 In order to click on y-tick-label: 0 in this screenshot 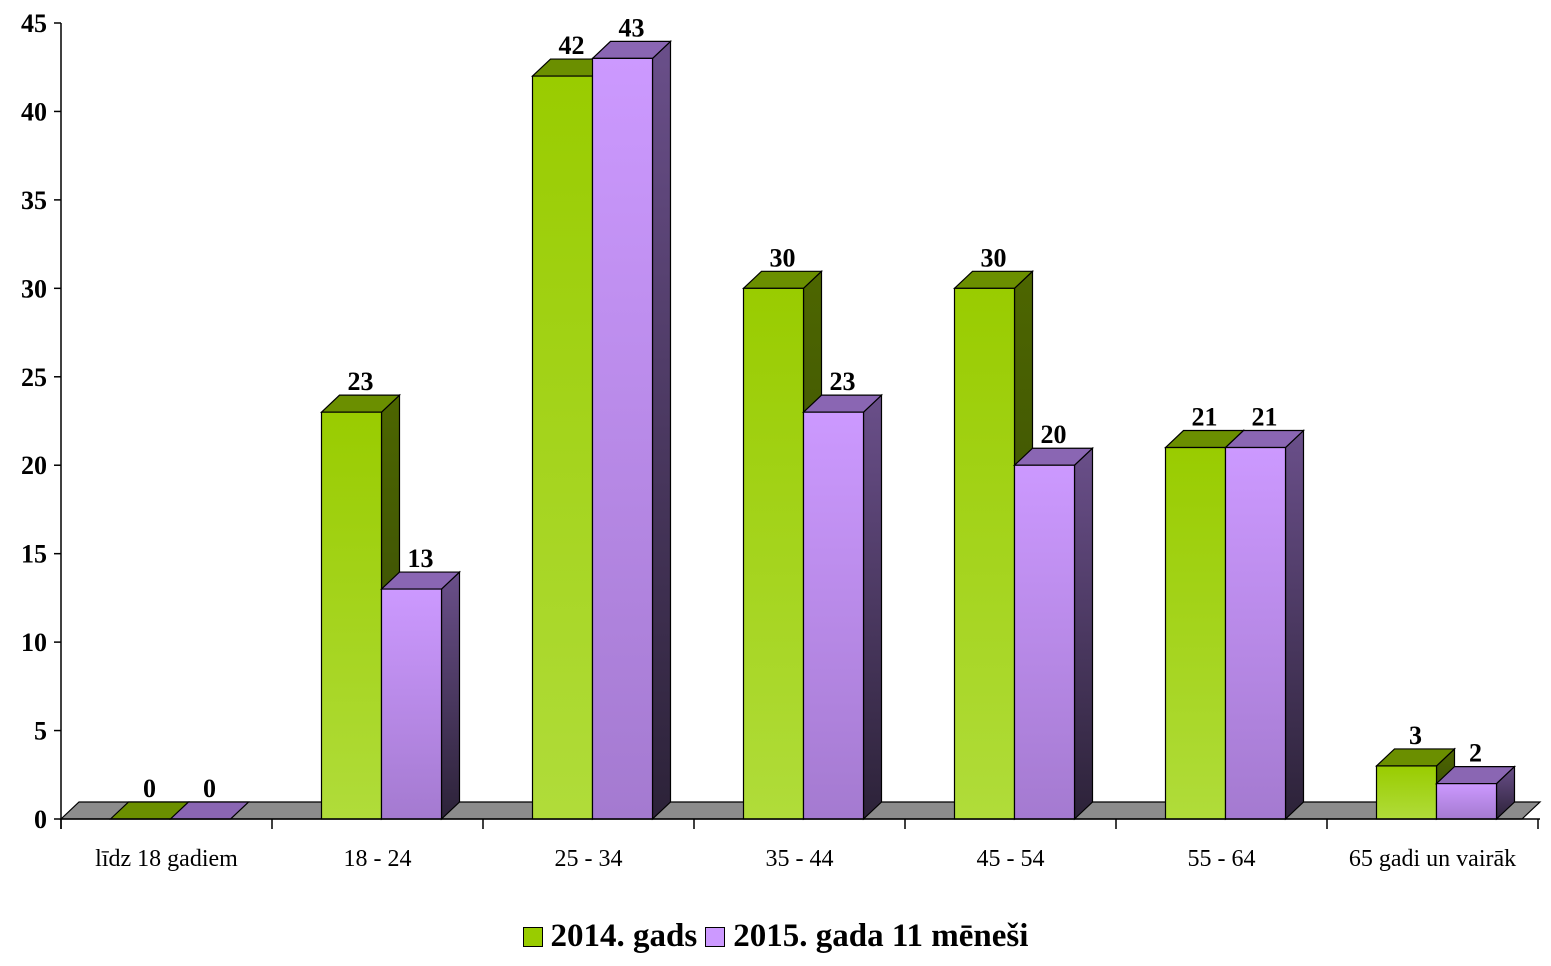, I will do `click(40, 819)`.